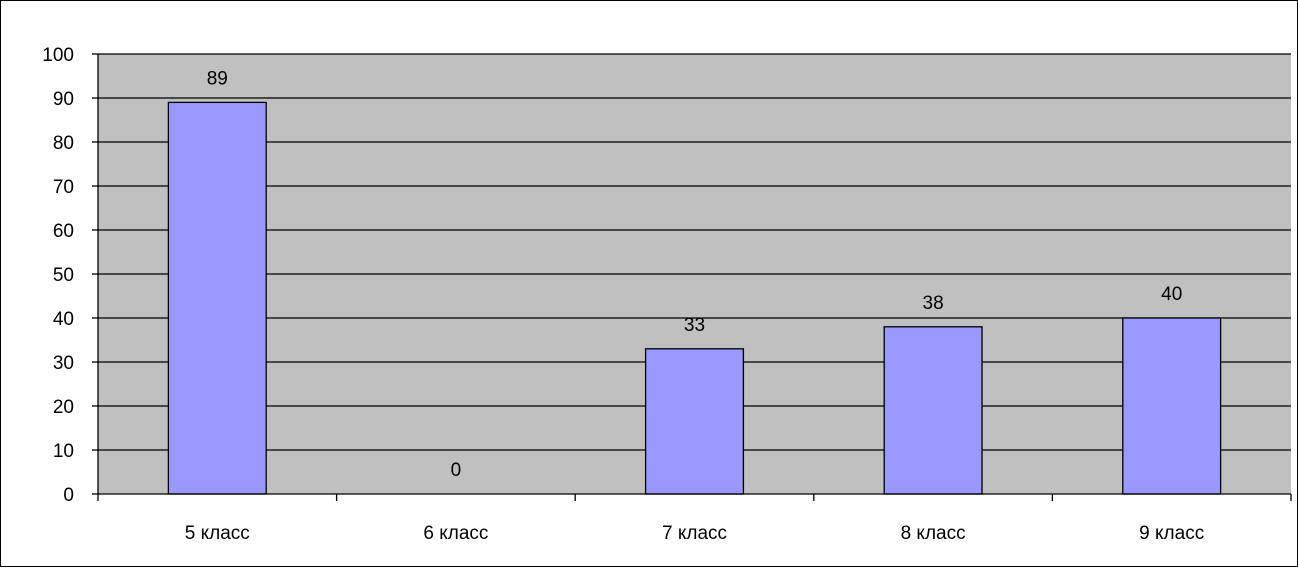  Describe the element at coordinates (933, 533) in the screenshot. I see `category-label: 8 класс` at that location.